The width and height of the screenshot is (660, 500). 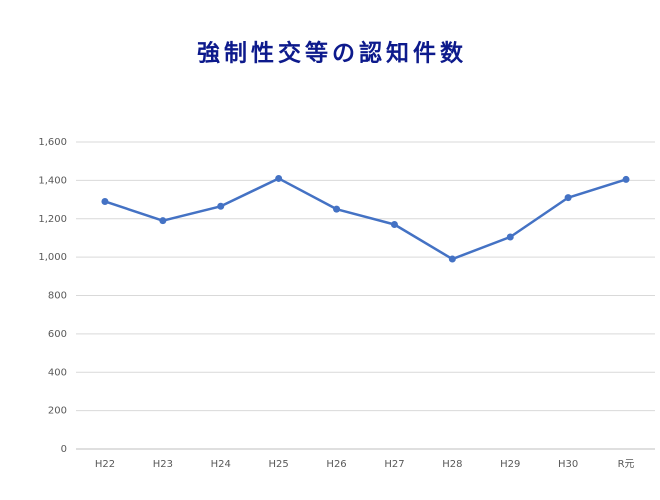 I want to click on x-tick-label: H27, so click(x=394, y=464).